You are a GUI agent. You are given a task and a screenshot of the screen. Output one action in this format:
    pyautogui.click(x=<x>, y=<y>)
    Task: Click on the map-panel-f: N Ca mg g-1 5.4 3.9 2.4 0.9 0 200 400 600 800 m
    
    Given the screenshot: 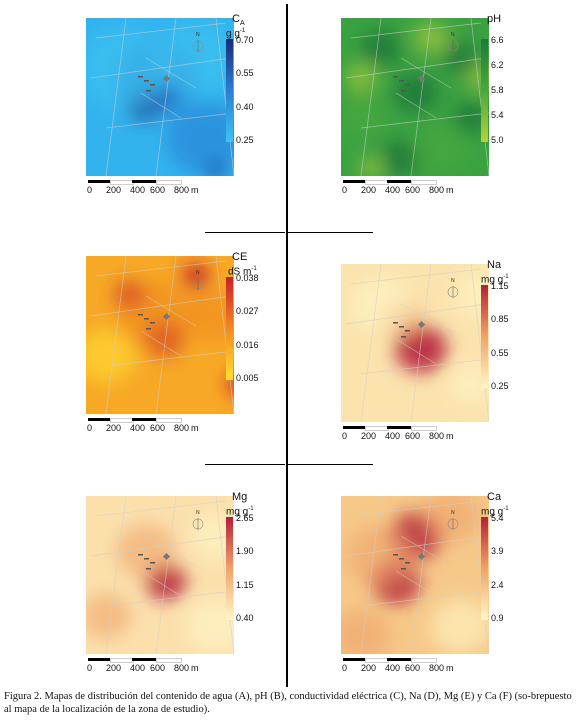 What is the action you would take?
    pyautogui.click(x=435, y=590)
    